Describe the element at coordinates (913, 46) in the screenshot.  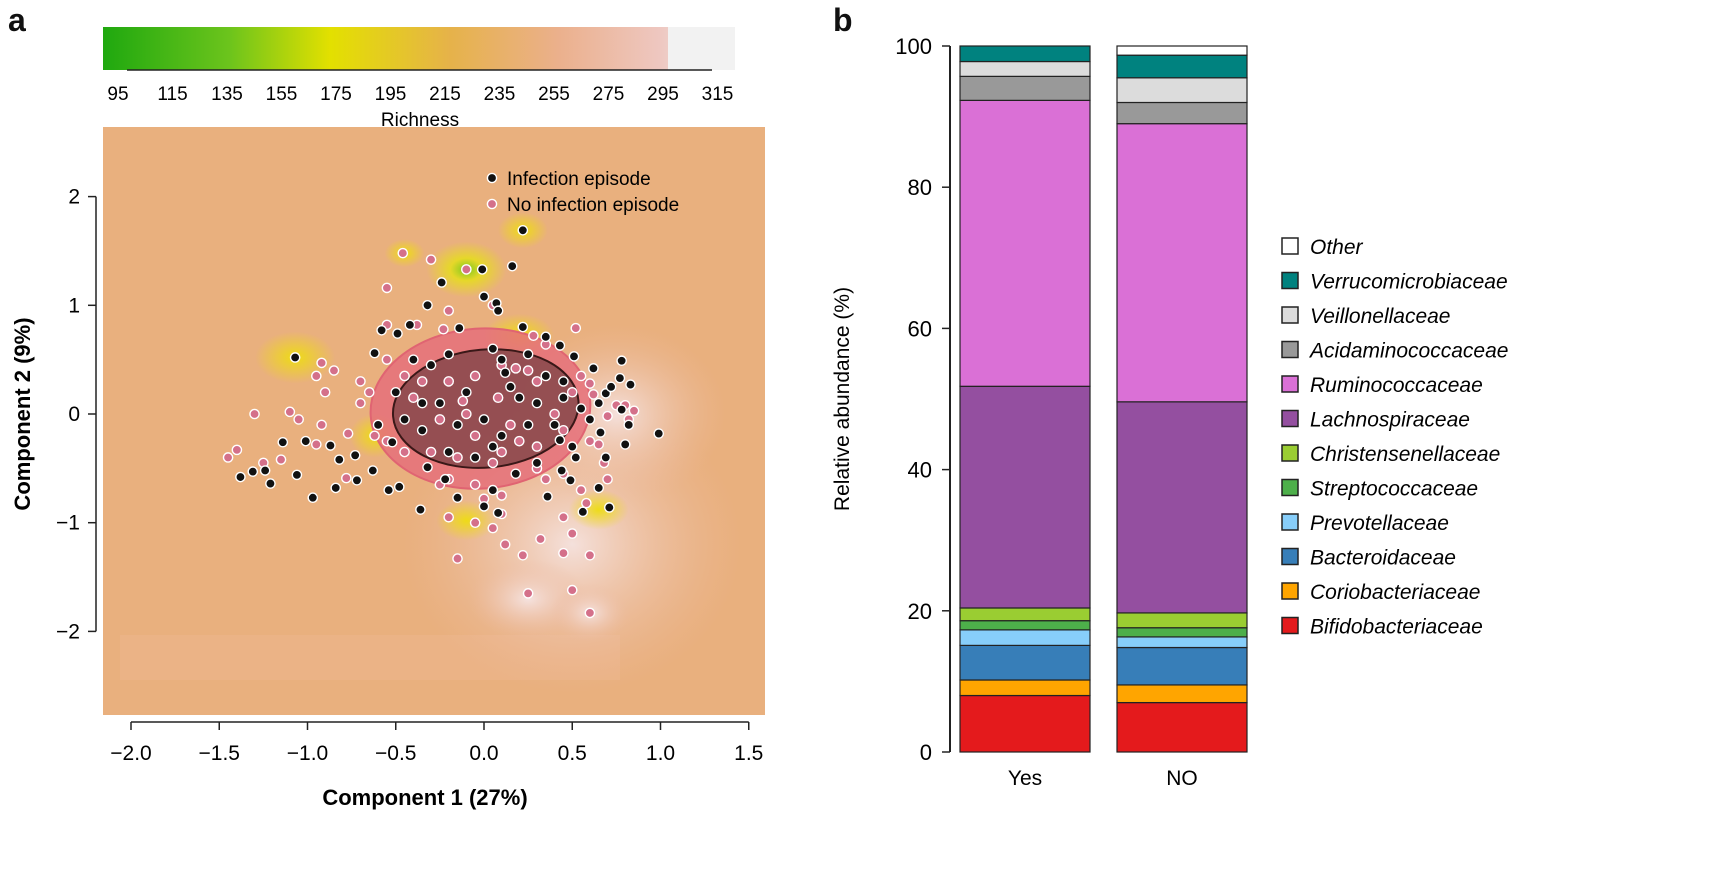
I see `y-tick-label: 100` at that location.